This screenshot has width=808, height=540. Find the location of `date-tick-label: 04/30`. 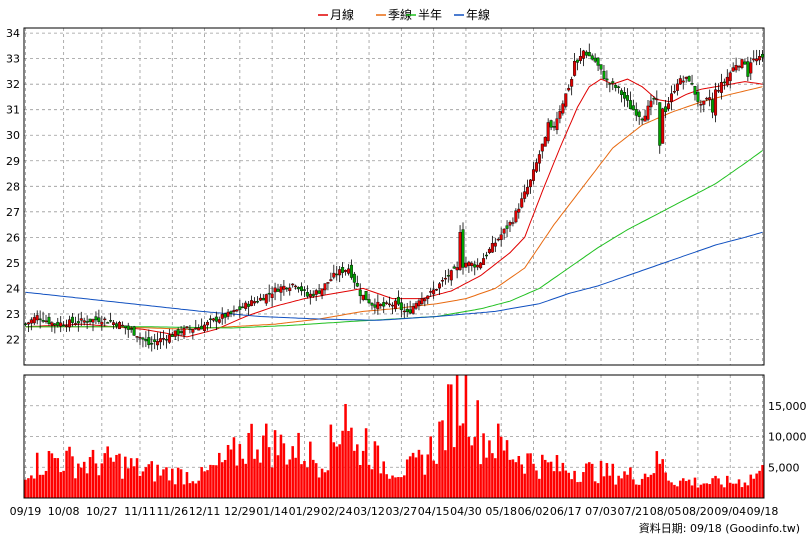

date-tick-label: 04/30 is located at coordinates (466, 511).